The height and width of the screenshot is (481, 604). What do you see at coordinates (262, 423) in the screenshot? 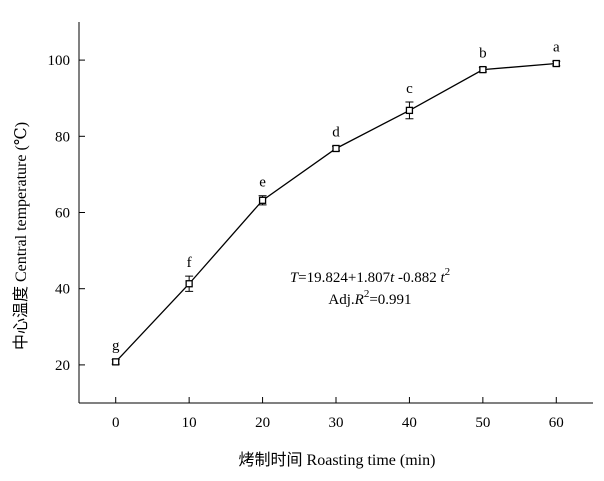
I see `x-tick-label: 20` at bounding box center [262, 423].